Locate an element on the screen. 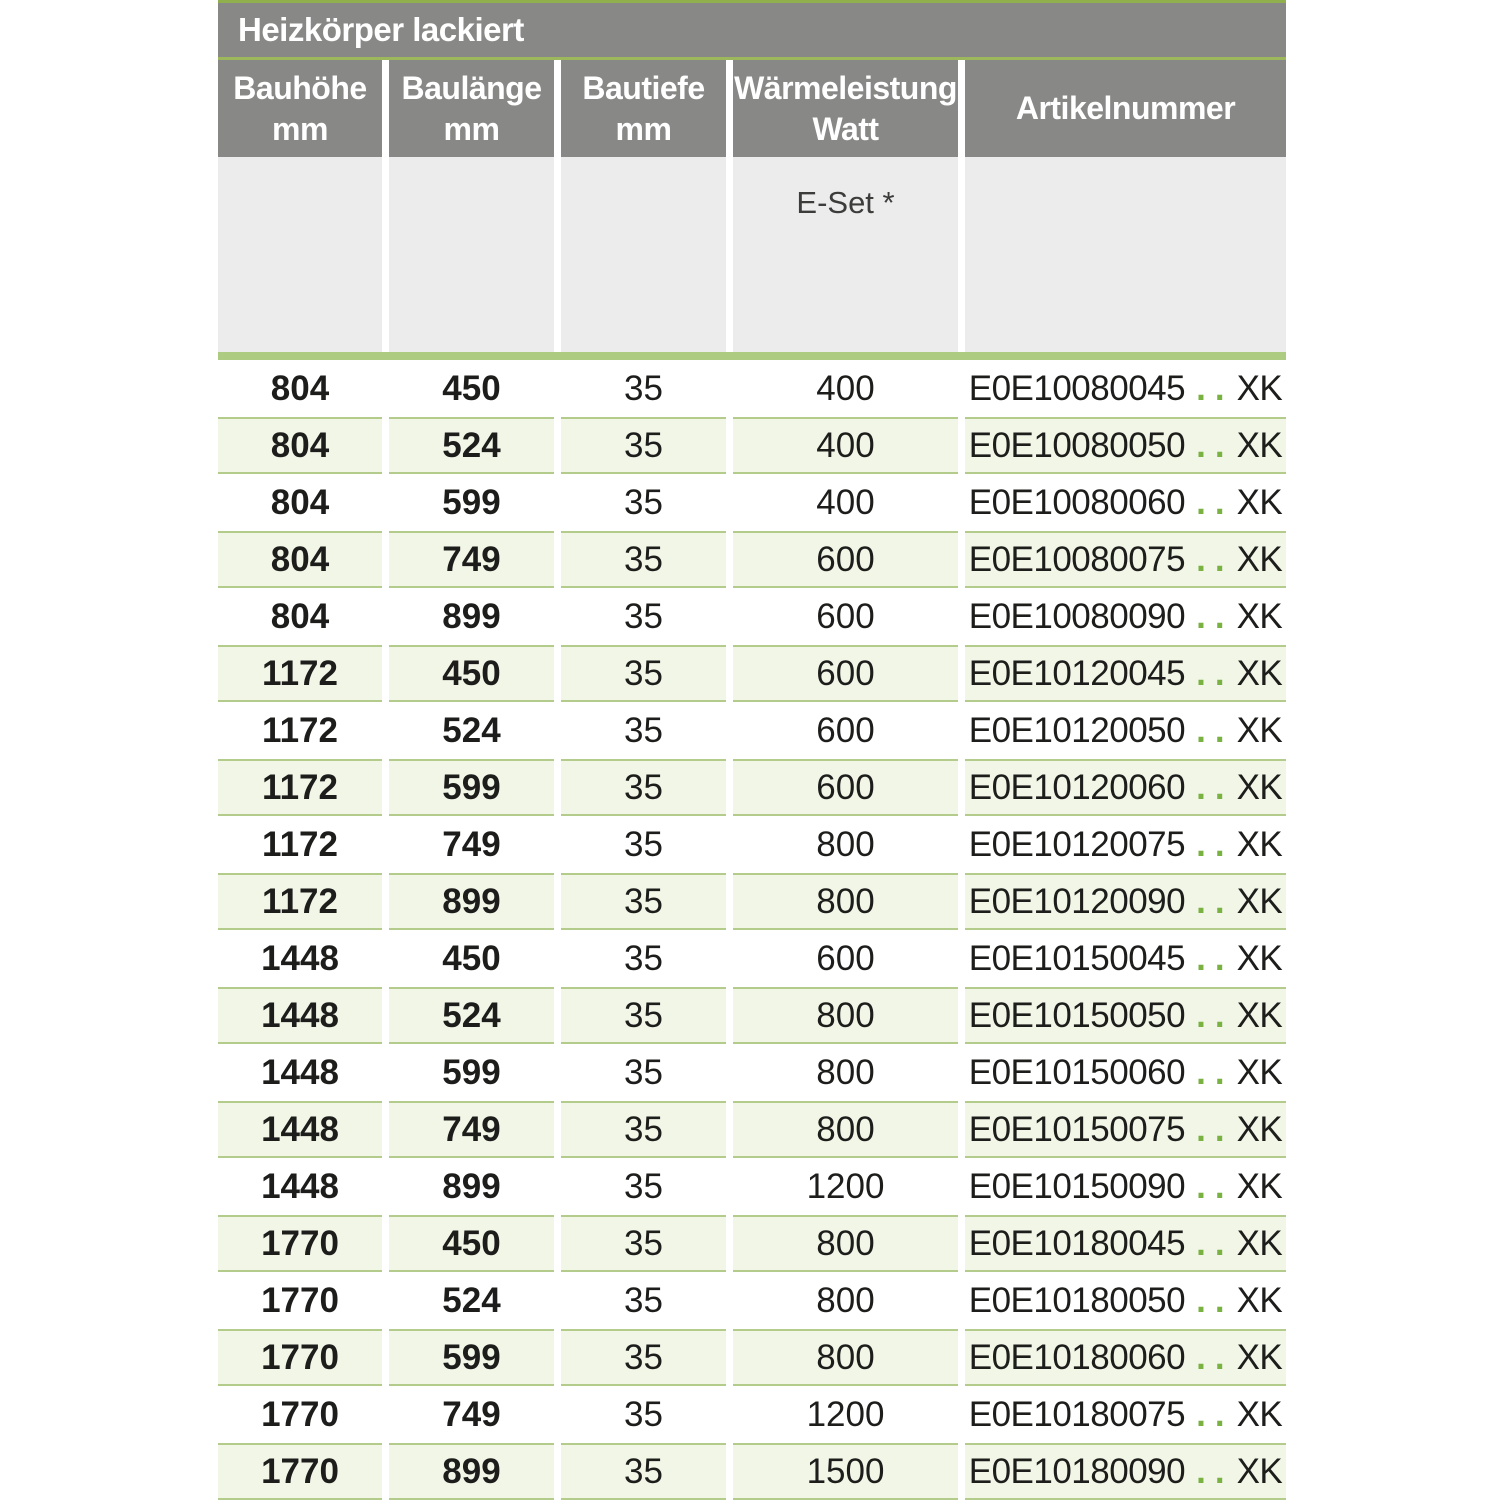  watt-value: 400 is located at coordinates (845, 502).